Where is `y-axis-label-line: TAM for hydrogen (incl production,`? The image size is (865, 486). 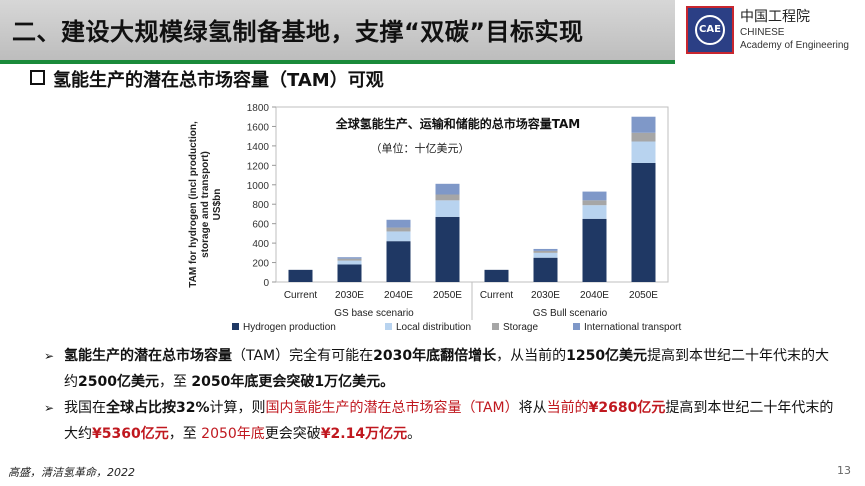 y-axis-label-line: TAM for hydrogen (incl production, is located at coordinates (193, 204).